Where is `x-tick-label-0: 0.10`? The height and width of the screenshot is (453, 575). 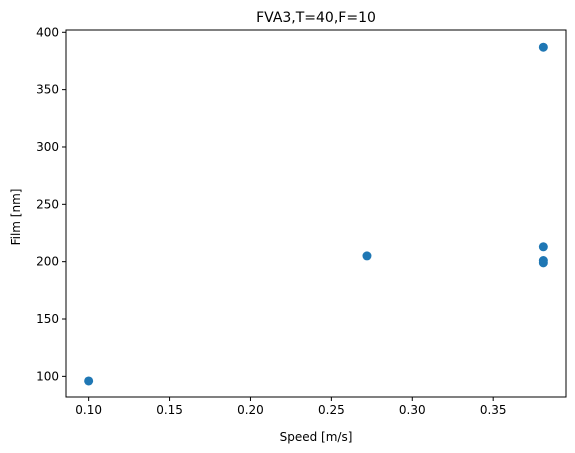 x-tick-label-0: 0.10 is located at coordinates (88, 410).